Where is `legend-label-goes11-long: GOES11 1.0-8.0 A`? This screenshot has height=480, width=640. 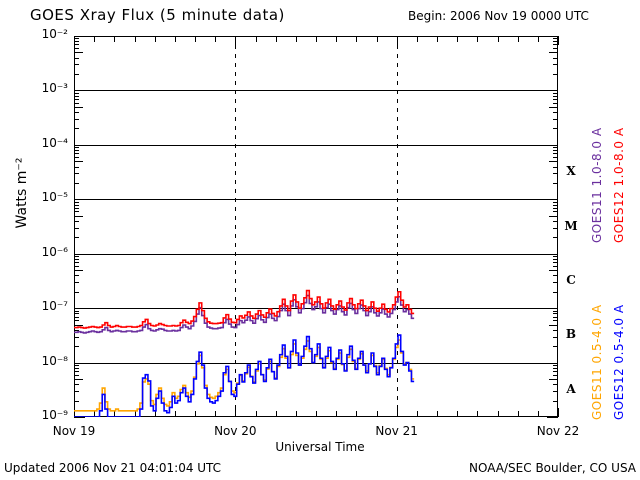
legend-label-goes11-long: GOES11 1.0-8.0 A is located at coordinates (597, 185).